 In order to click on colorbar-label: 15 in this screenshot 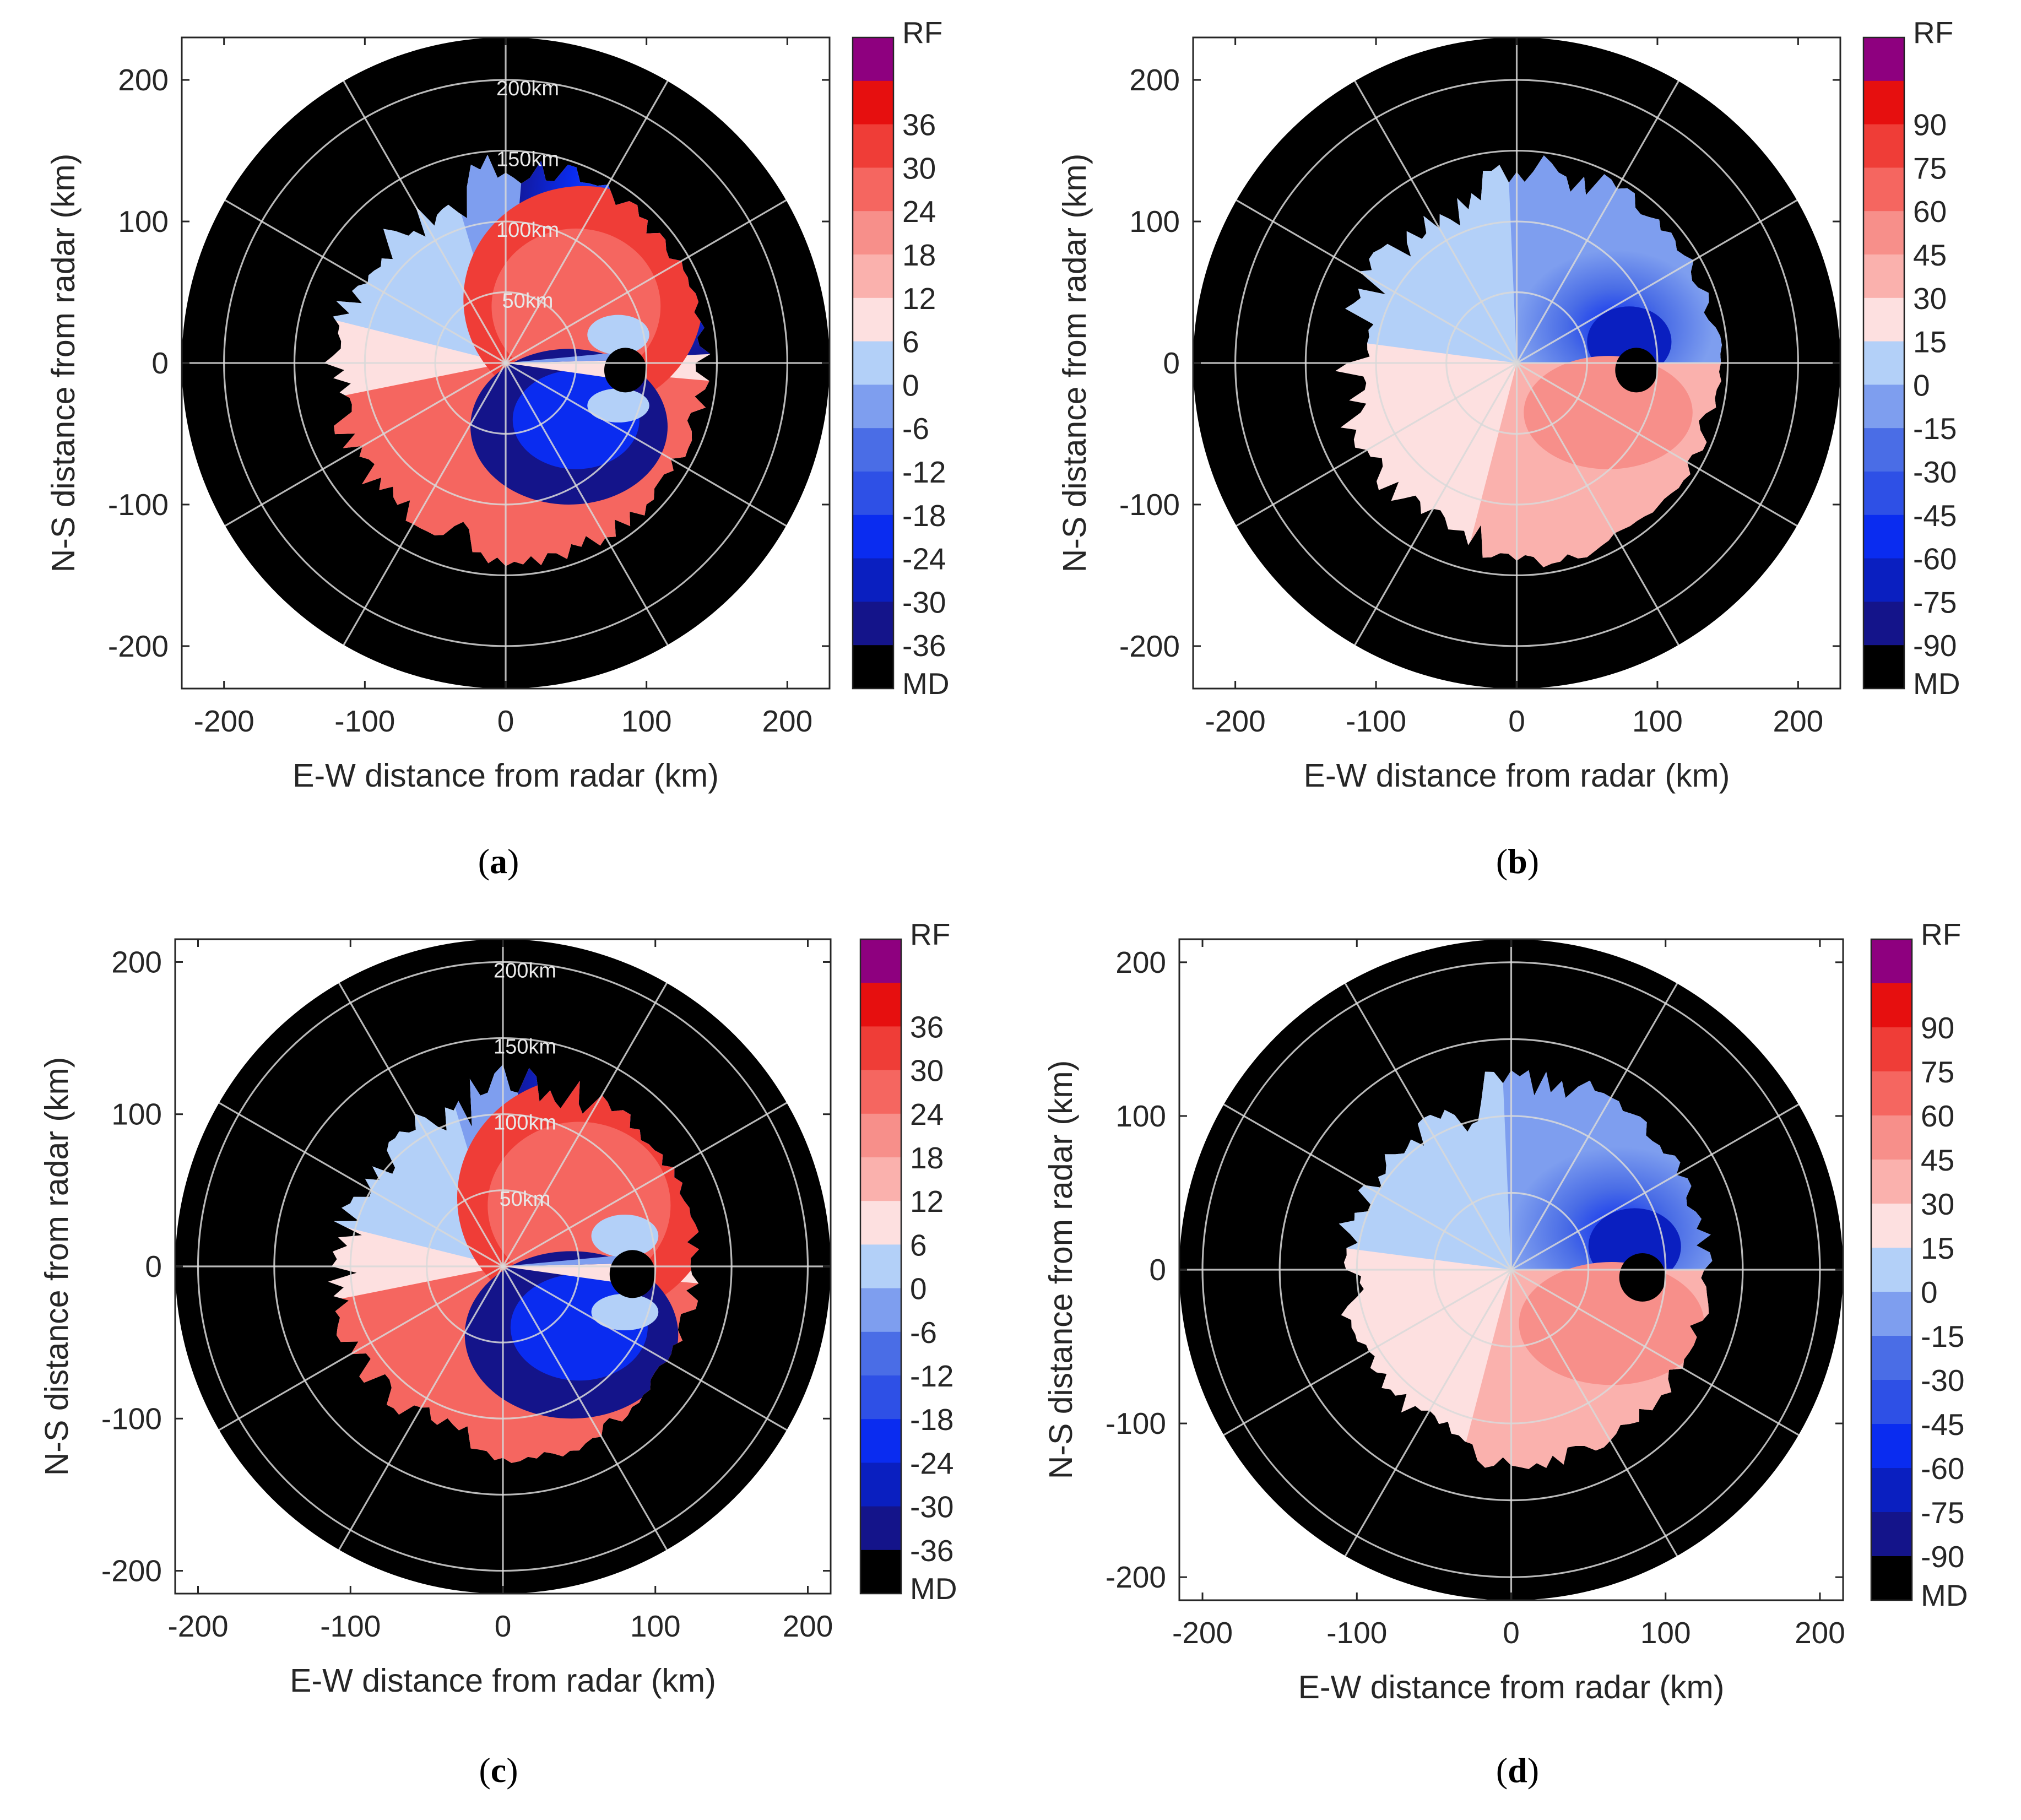, I will do `click(1930, 342)`.